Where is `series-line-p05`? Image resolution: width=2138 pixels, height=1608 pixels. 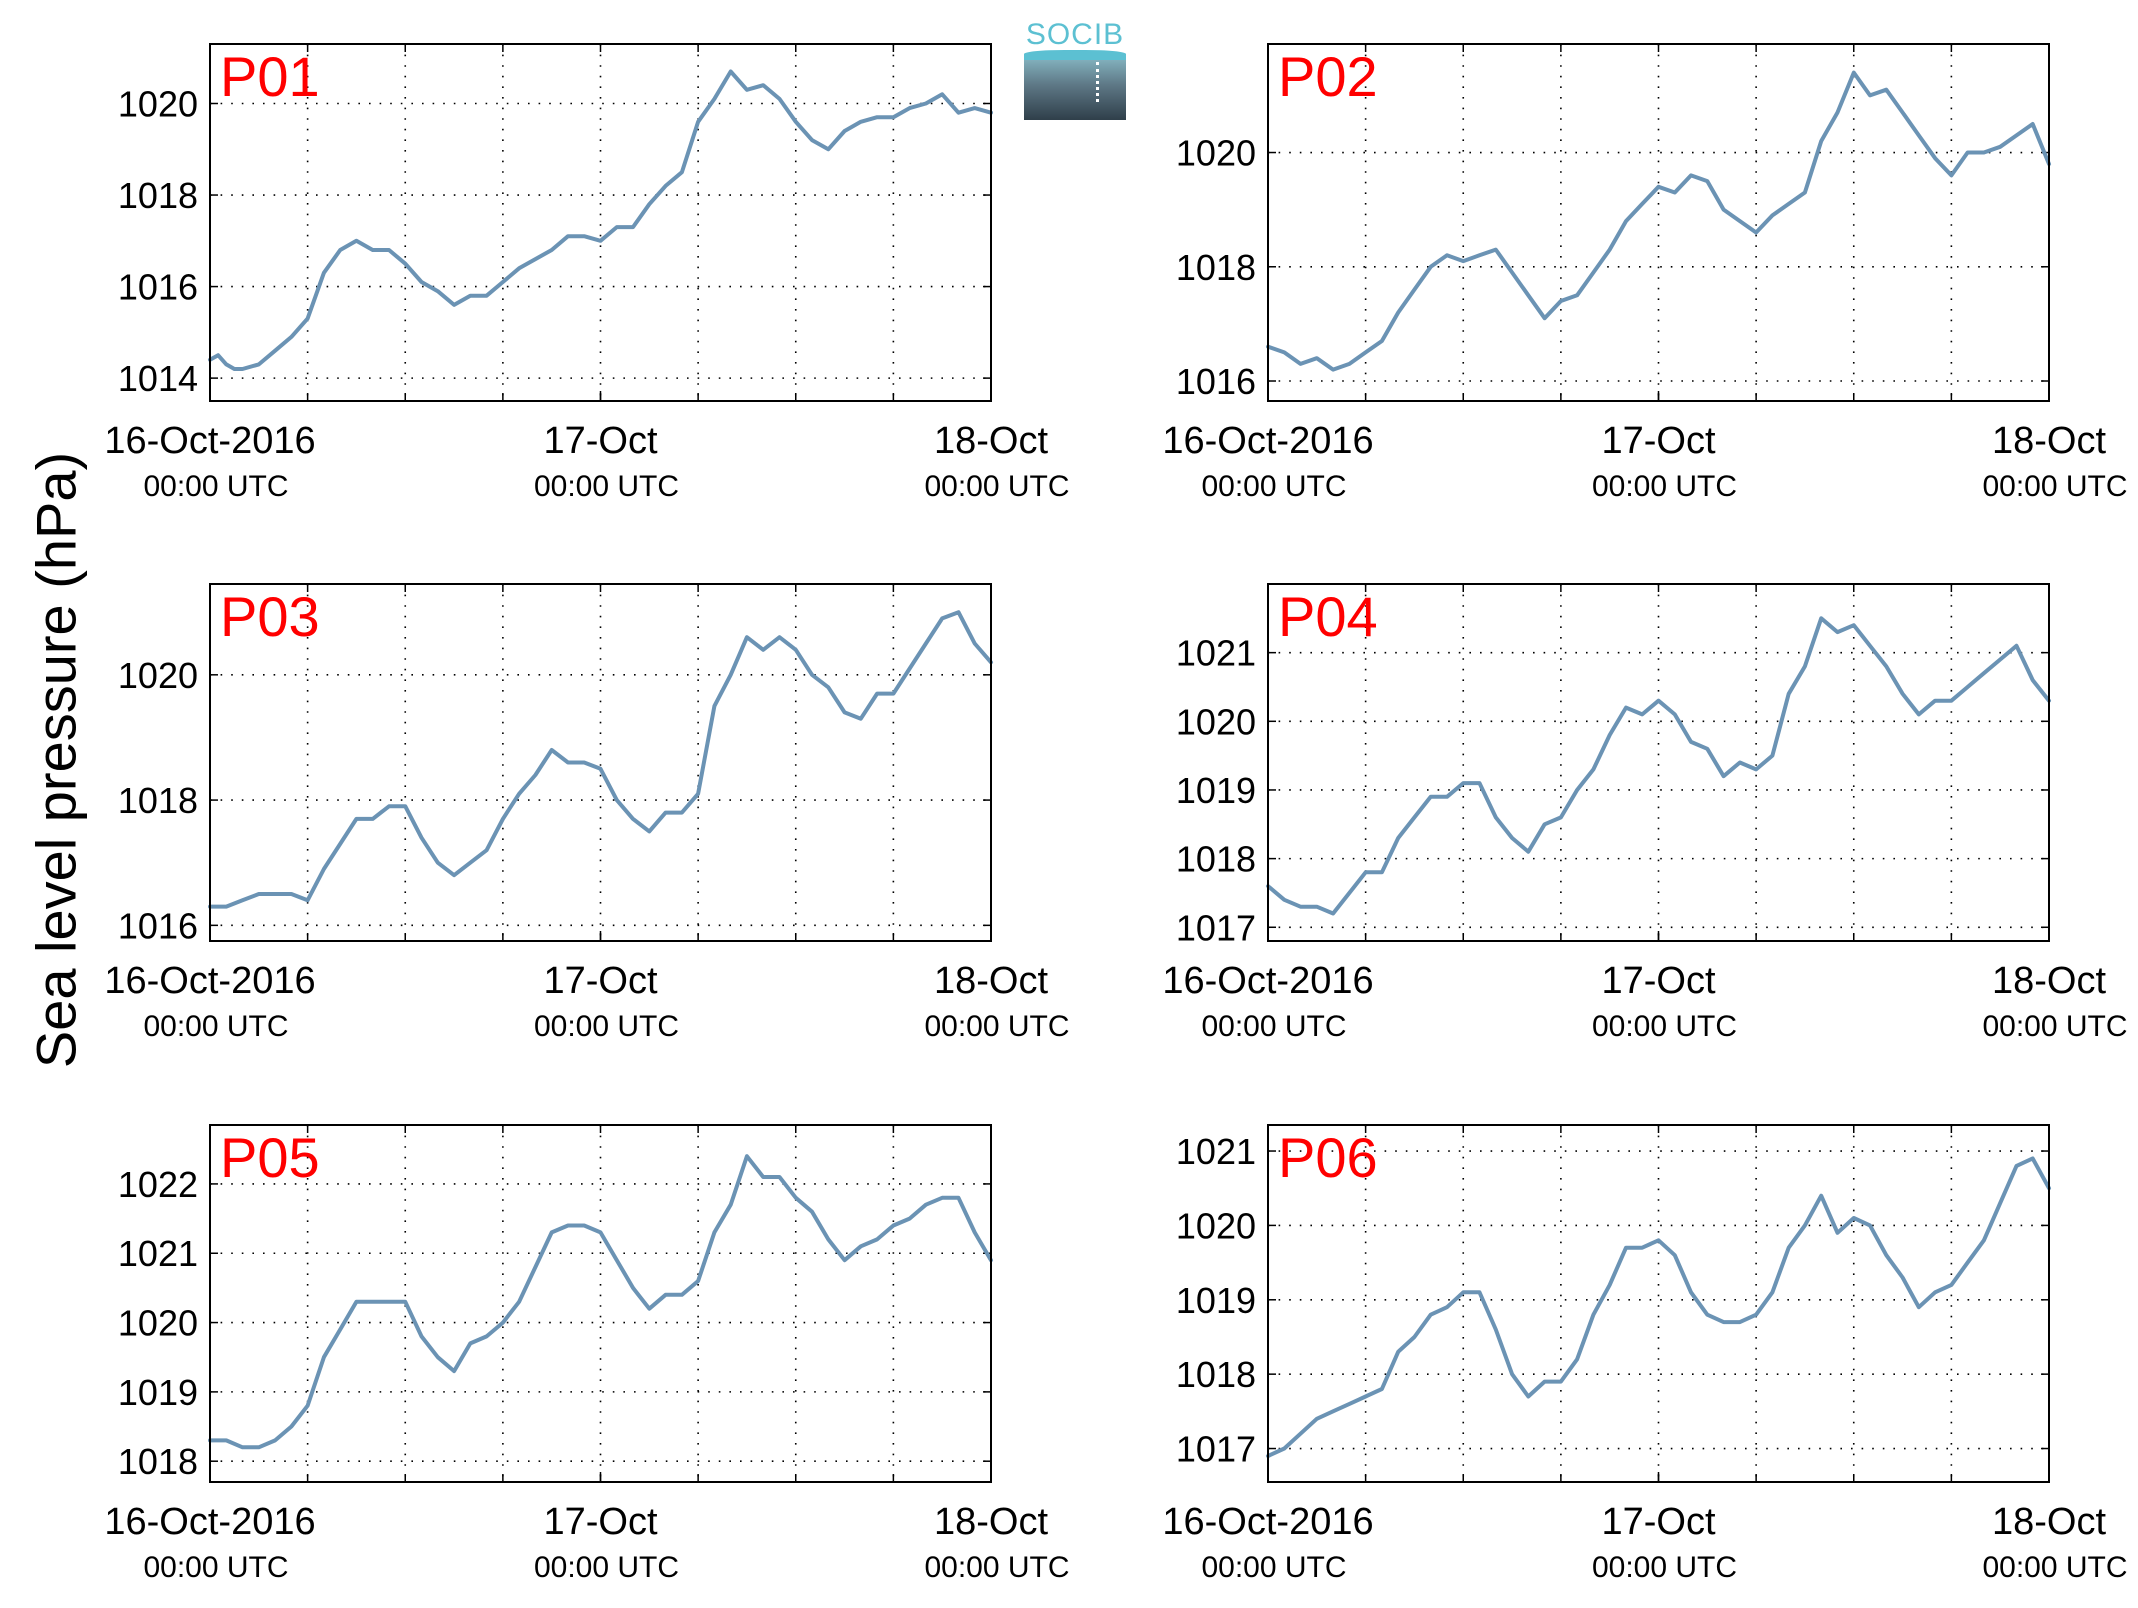
series-line-p05 is located at coordinates (600, 1302).